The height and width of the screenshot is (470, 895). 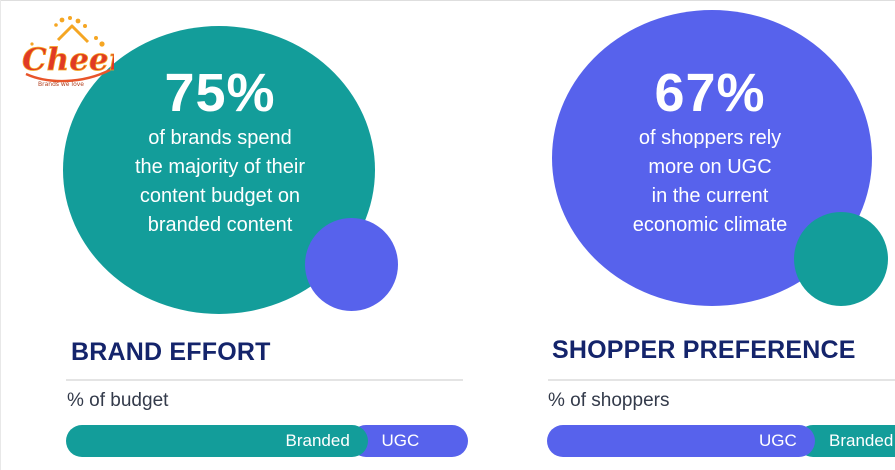 I want to click on shopper-stat-number: 67%, so click(x=710, y=93).